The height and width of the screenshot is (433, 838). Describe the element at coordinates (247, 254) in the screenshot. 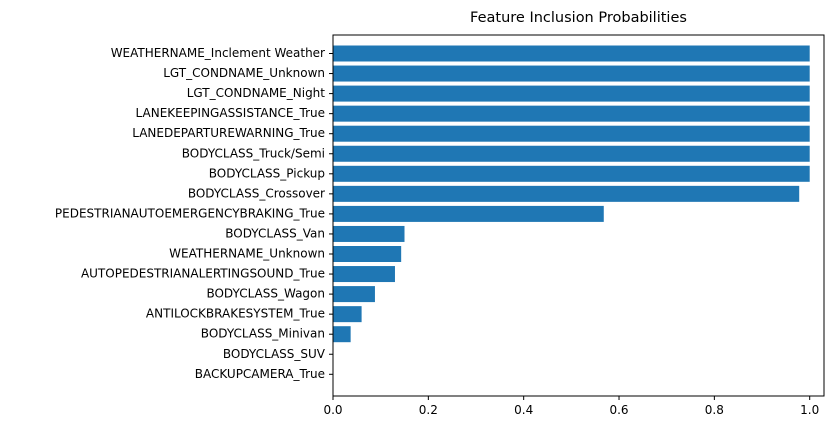

I see `category-label: WEATHERNAME_Unknown` at that location.